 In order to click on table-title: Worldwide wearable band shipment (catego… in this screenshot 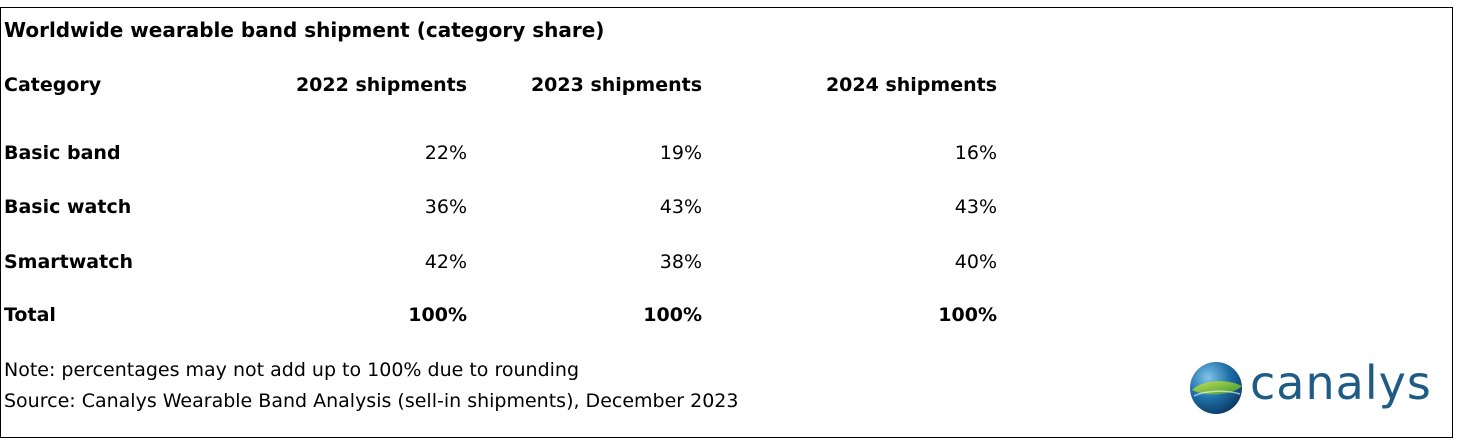, I will do `click(304, 30)`.